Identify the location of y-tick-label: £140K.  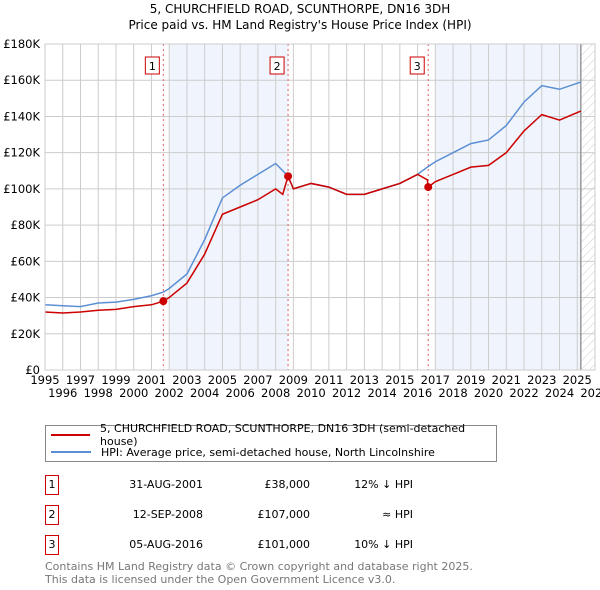
(21, 116).